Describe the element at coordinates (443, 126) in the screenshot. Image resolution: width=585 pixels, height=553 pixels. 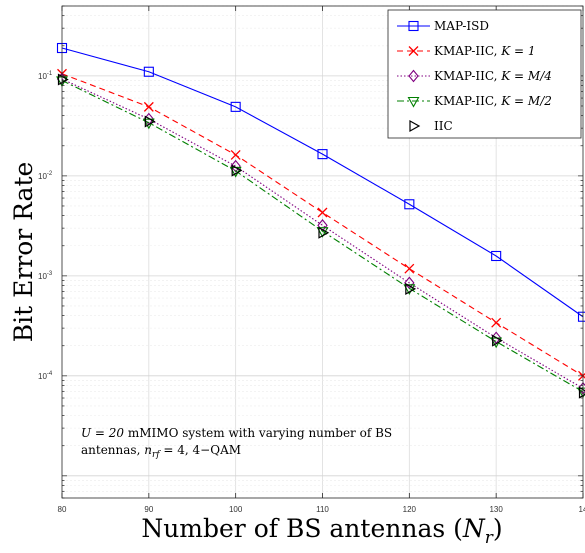
I see `legend-label: IIC` at that location.